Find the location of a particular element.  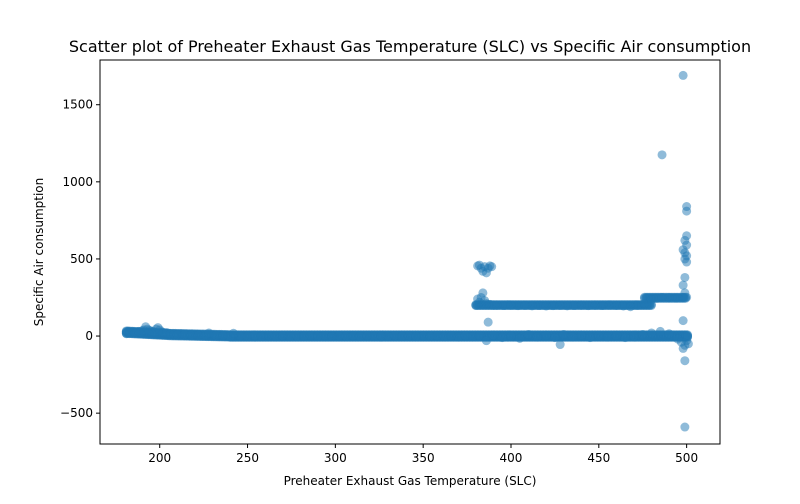

y-tick-label: 0 is located at coordinates (89, 336).